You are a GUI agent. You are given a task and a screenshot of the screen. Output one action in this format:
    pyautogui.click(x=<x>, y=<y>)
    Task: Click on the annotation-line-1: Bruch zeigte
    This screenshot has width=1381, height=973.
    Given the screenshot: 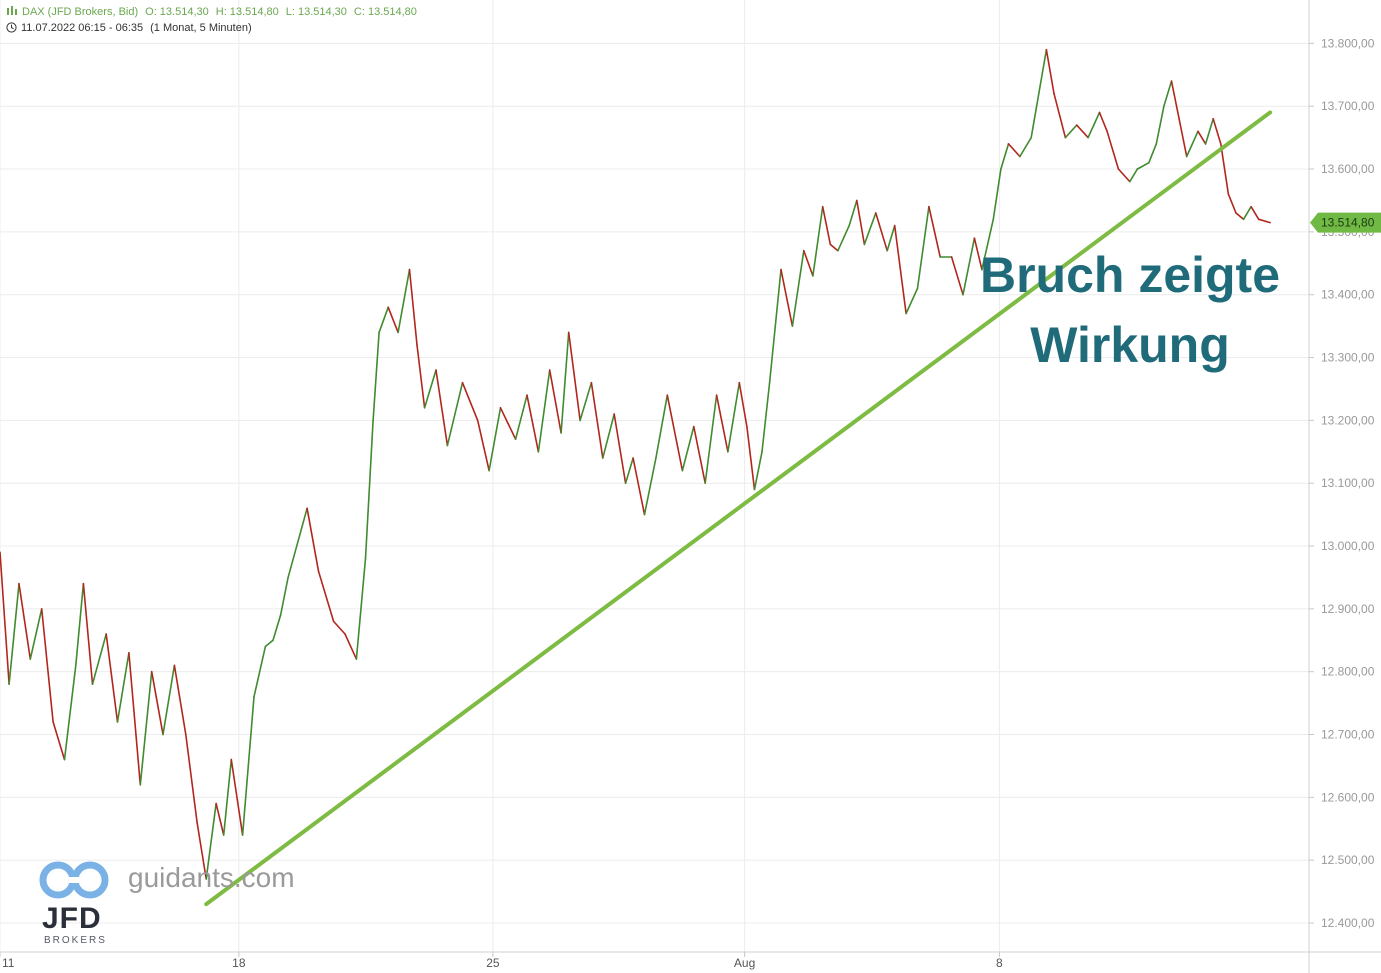 What is the action you would take?
    pyautogui.click(x=1130, y=275)
    